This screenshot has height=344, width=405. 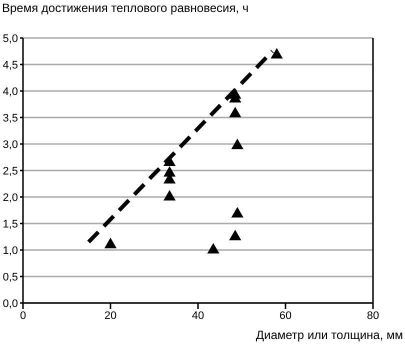 I want to click on x-tick-label: 80, so click(x=373, y=316).